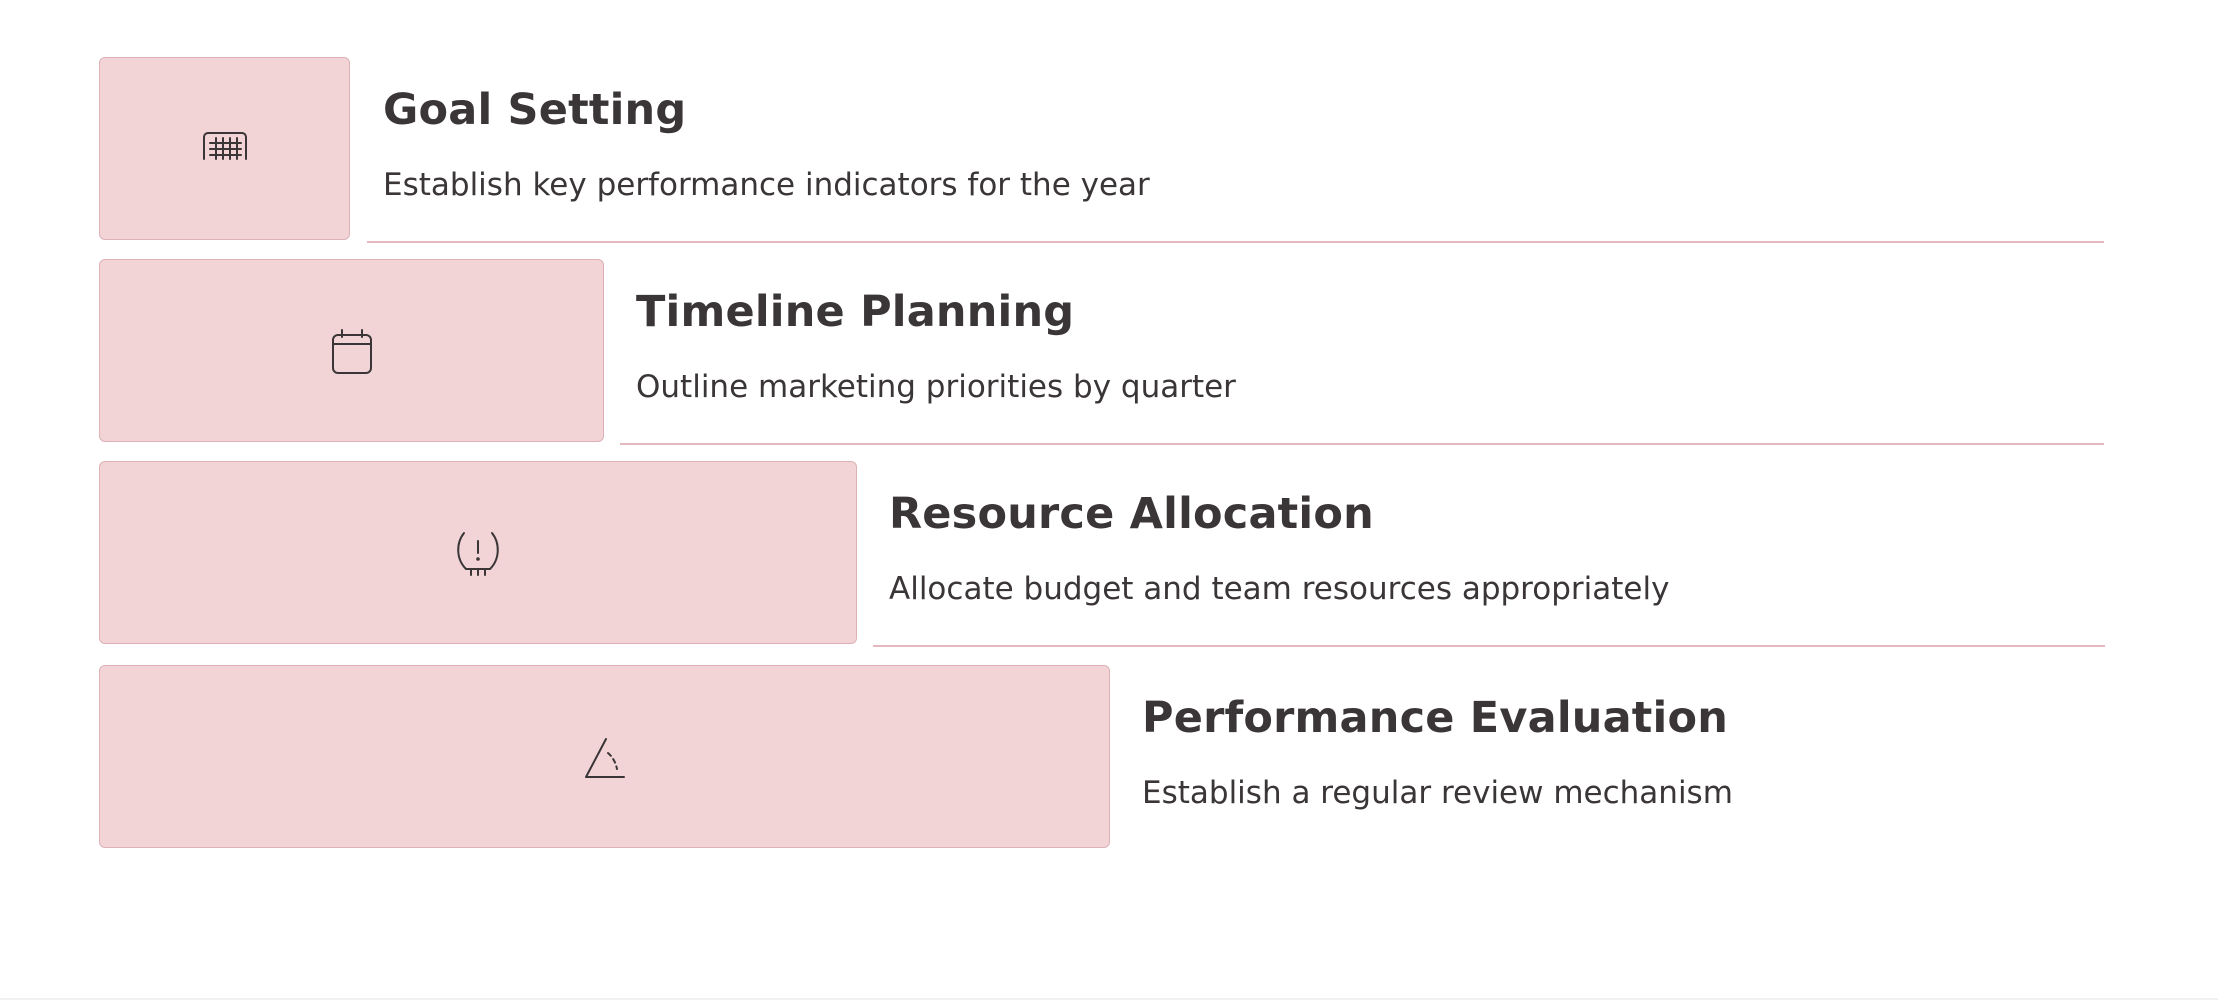 The width and height of the screenshot is (2218, 1002). What do you see at coordinates (535, 110) in the screenshot?
I see `step-title: Goal Setting` at bounding box center [535, 110].